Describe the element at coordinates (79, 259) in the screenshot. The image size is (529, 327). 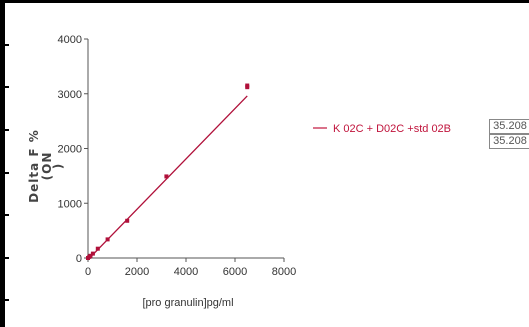
I see `y-tick-label: 0` at that location.